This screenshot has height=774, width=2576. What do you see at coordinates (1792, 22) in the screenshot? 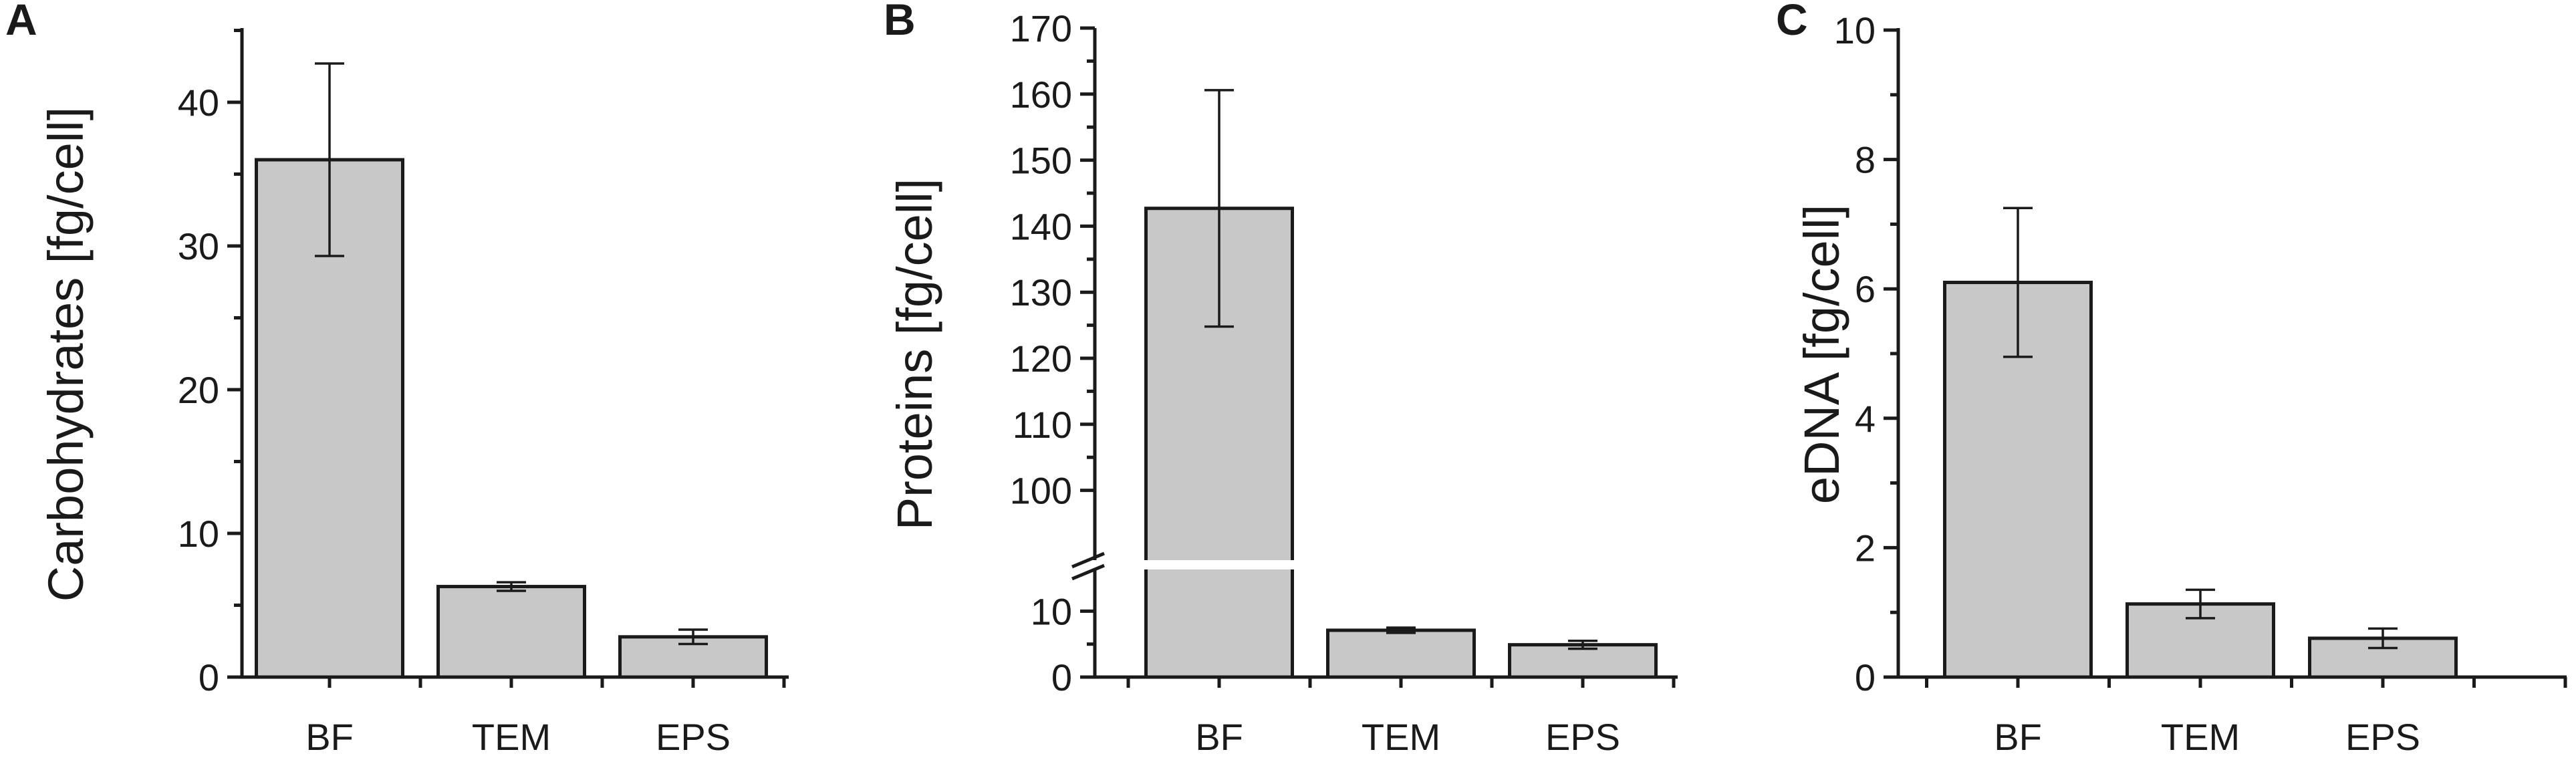
I see `panel-c-label: C` at bounding box center [1792, 22].